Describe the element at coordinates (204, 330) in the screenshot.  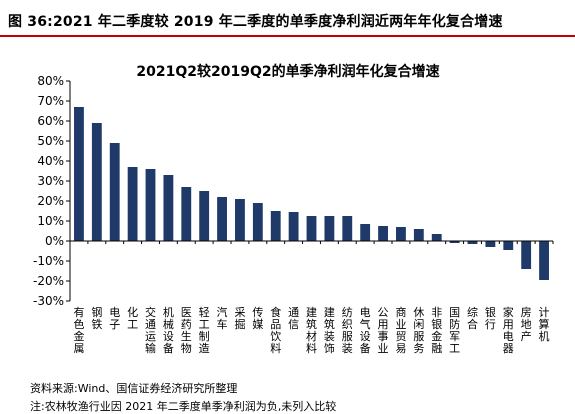
I see `x-tick-label: 轻工制造` at that location.